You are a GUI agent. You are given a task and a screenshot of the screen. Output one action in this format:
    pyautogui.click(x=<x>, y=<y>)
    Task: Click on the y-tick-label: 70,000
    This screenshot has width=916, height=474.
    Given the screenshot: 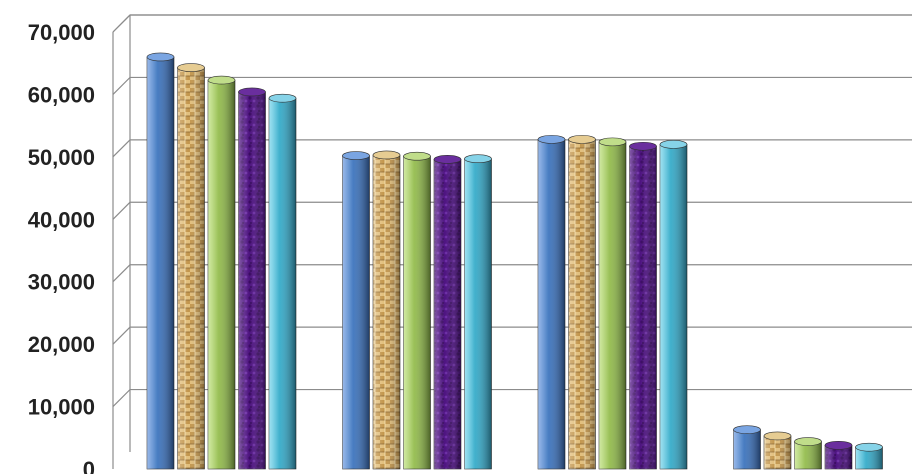 What is the action you would take?
    pyautogui.click(x=61, y=32)
    